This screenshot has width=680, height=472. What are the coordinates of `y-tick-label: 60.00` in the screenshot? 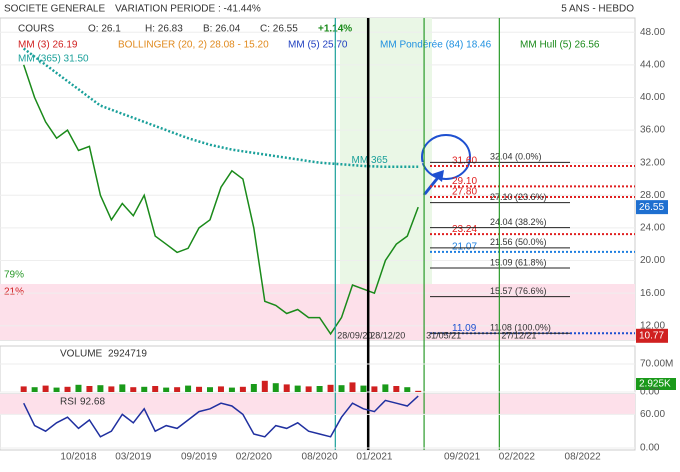 It's located at (652, 414).